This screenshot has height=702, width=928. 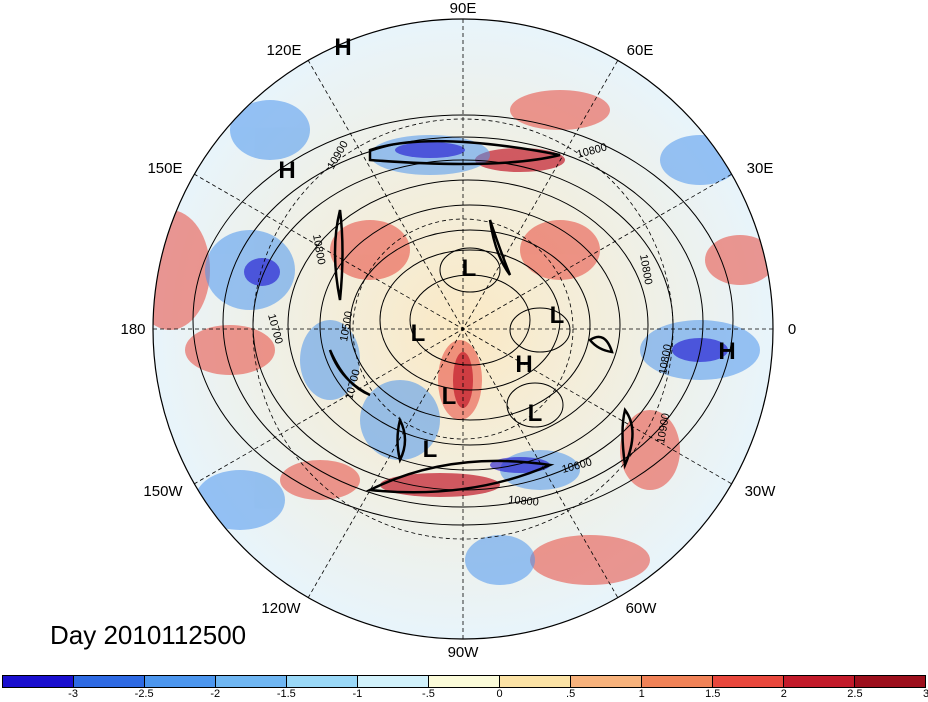 I want to click on lon-label-120w: 120W, so click(x=281, y=608).